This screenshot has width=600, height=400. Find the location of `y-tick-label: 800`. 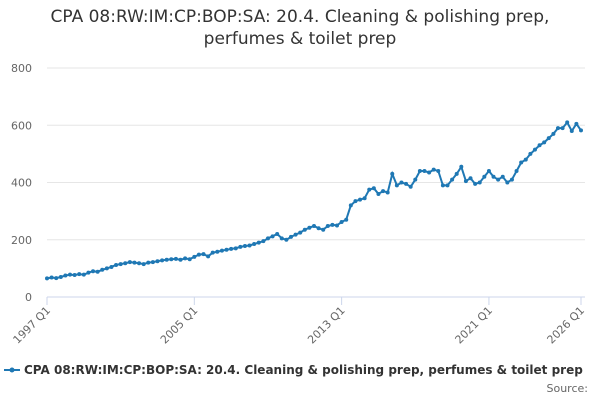

y-tick-label: 800 is located at coordinates (21, 68).